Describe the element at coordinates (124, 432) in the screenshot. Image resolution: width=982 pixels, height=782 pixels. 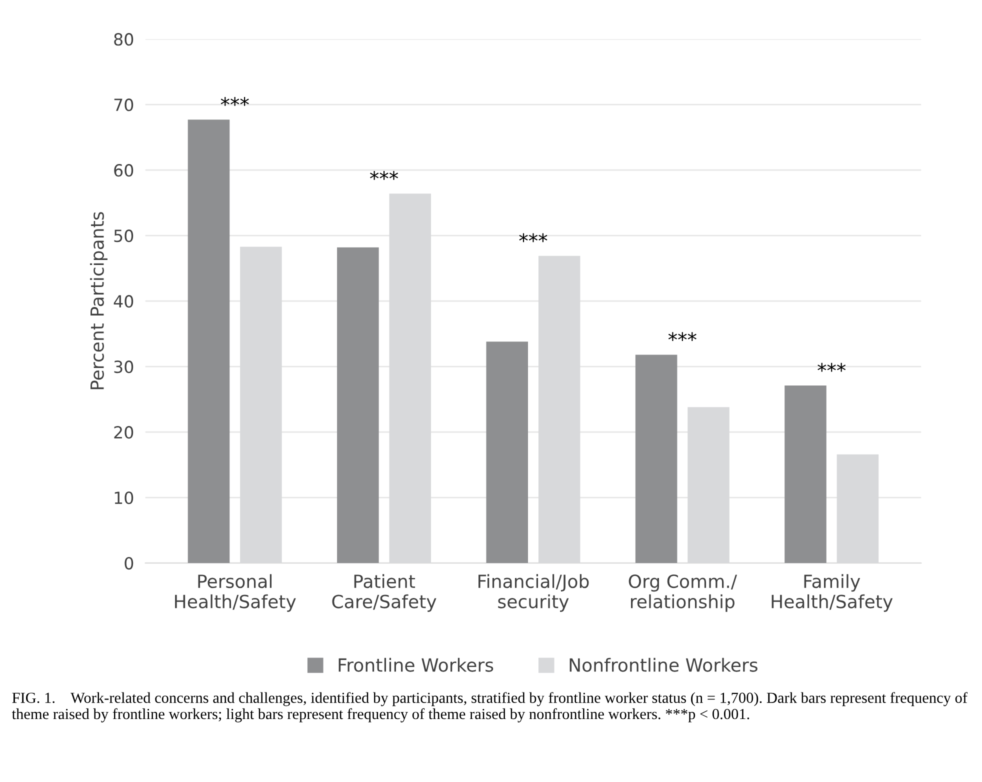
I see `y-tick-label: 20` at that location.